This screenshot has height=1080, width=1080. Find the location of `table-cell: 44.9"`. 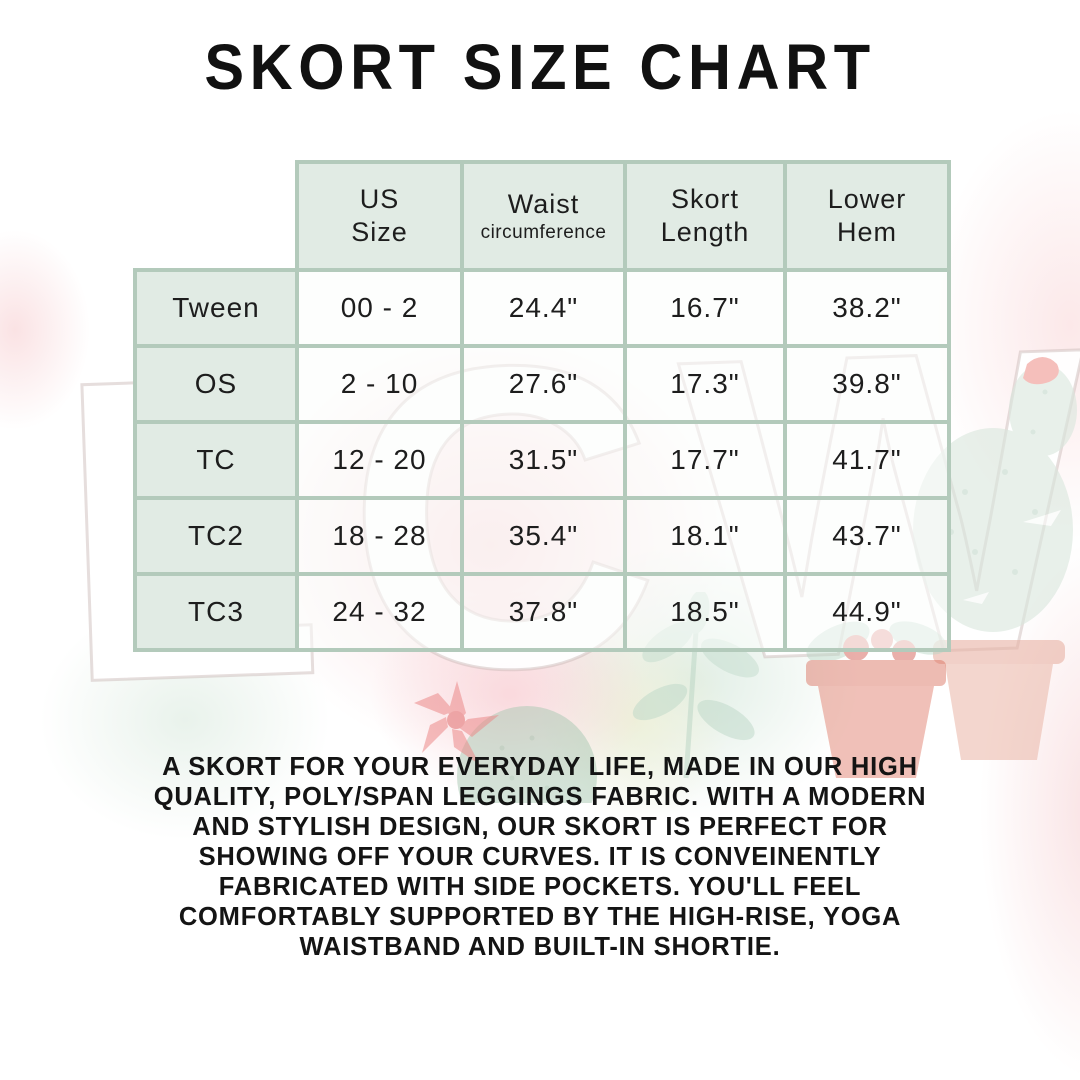

table-cell: 44.9" is located at coordinates (867, 612).